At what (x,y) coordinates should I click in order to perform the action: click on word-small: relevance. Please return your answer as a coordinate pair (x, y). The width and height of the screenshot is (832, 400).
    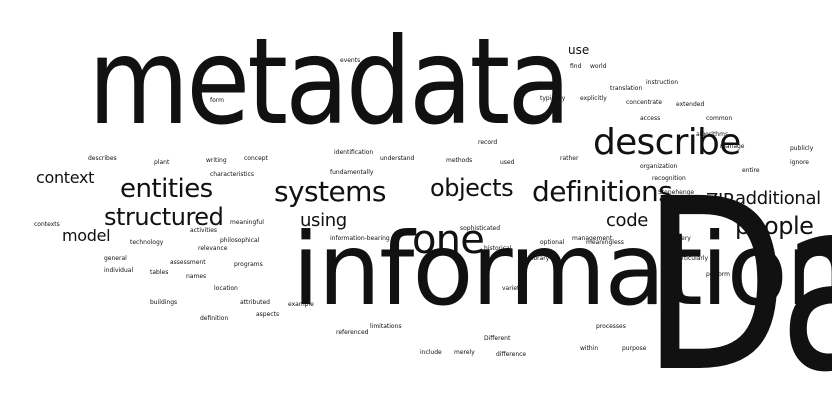
    Looking at the image, I should click on (213, 248).